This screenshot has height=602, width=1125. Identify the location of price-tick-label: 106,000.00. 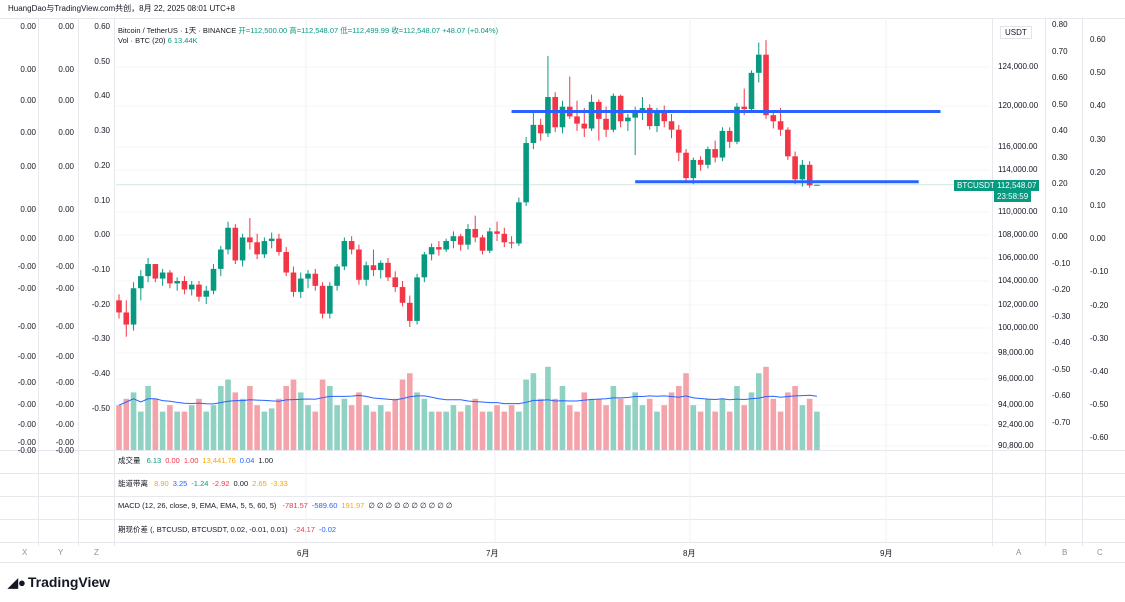
(1018, 257).